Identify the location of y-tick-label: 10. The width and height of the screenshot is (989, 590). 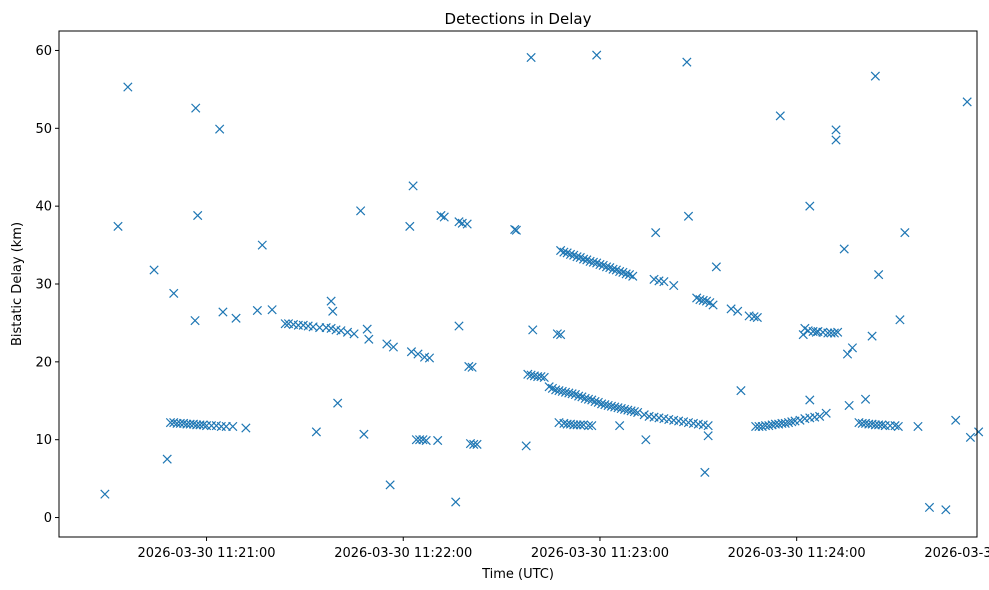
(43, 440).